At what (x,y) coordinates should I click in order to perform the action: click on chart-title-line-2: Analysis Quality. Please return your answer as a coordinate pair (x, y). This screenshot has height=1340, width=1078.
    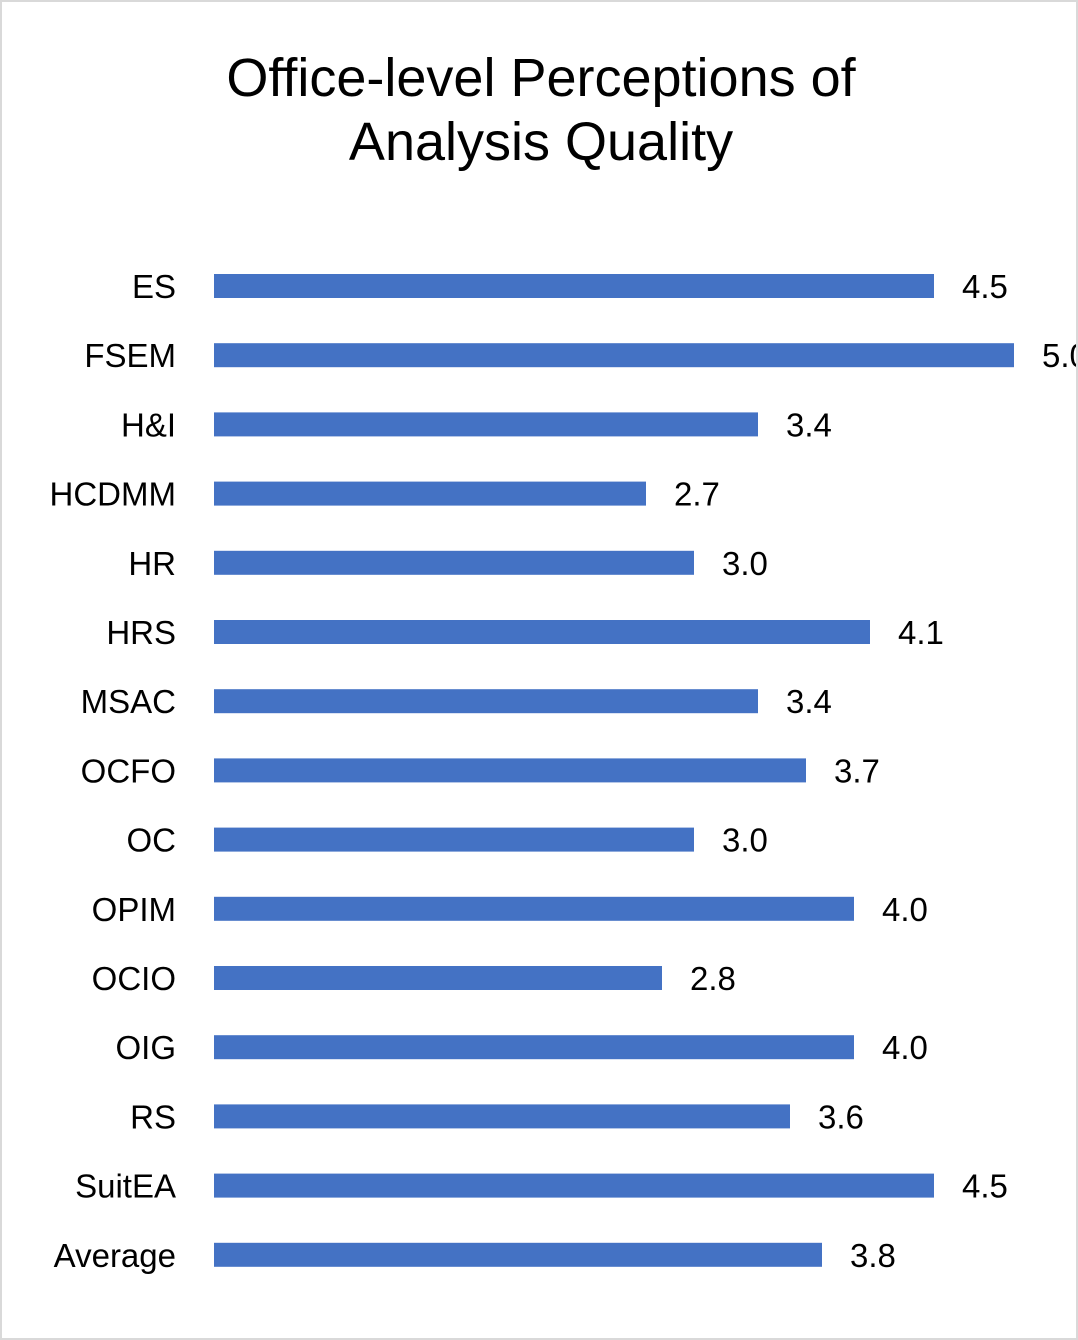
    Looking at the image, I should click on (541, 142).